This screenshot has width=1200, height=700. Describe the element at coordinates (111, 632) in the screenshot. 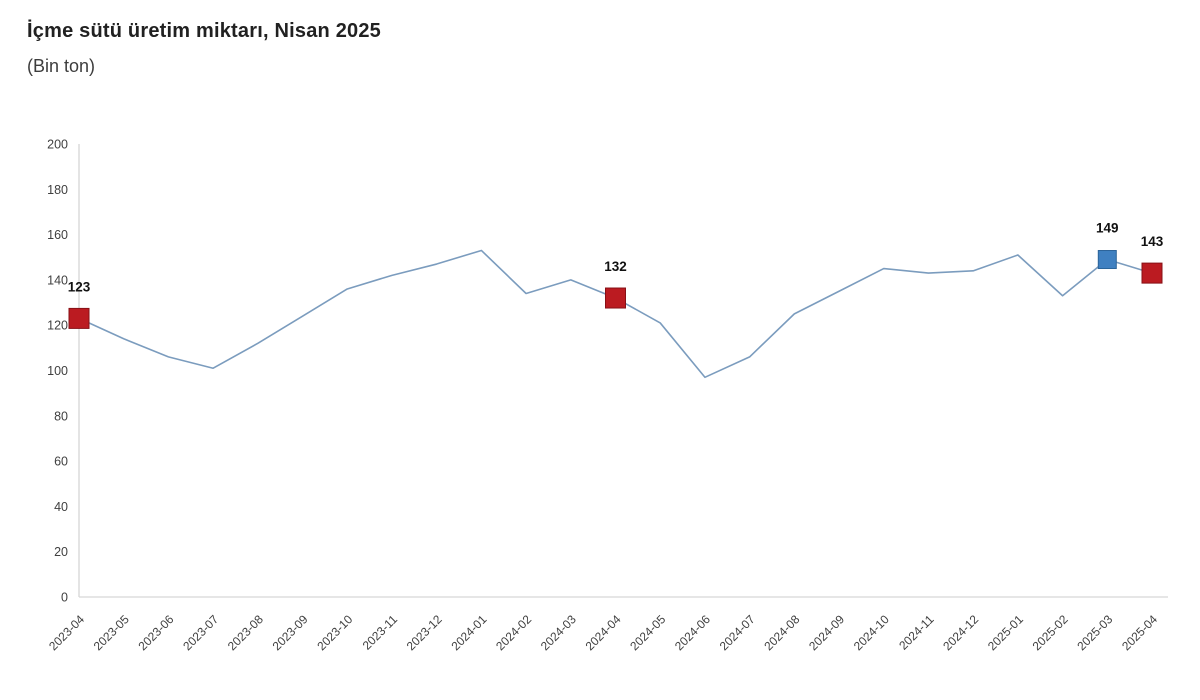

I see `x-tick-label: 2023-05` at that location.